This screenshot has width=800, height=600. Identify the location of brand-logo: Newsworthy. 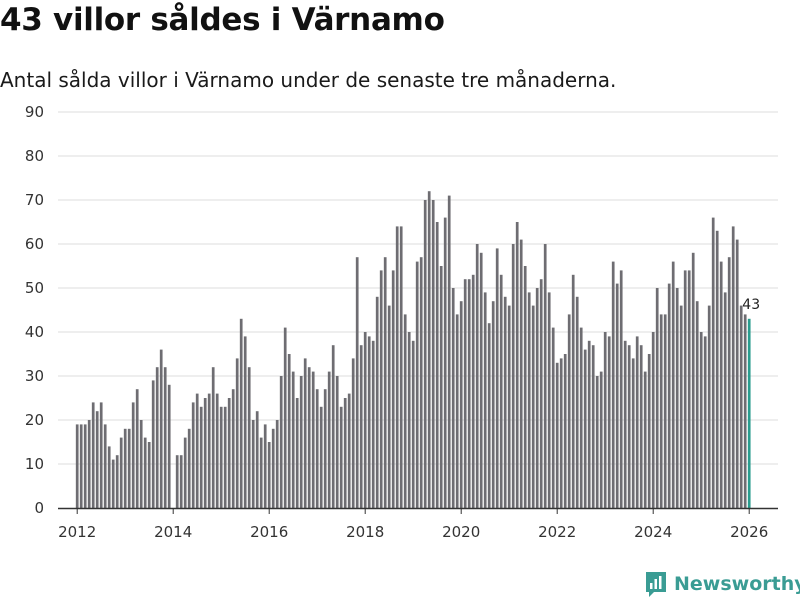
(722, 584).